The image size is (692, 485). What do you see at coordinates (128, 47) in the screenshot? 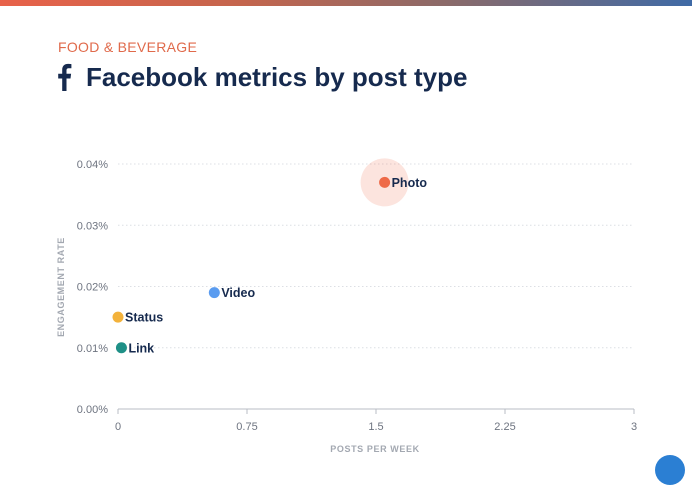
I see `category-label: FOOD & BEVERAGE` at bounding box center [128, 47].